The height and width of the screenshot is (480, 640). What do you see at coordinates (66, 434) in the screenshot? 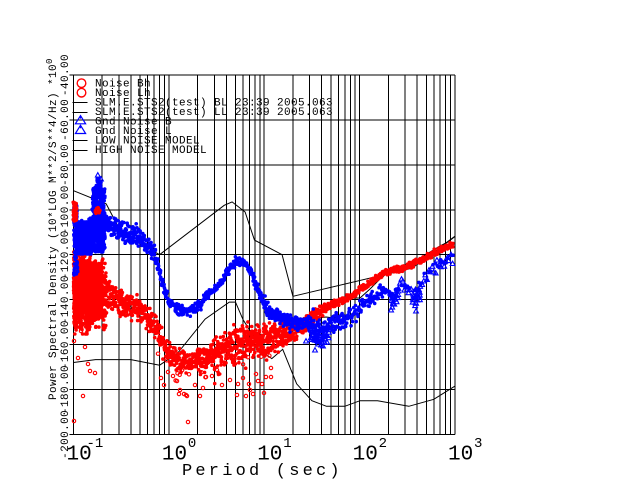
I see `svg-text: -200.00` at bounding box center [66, 434].